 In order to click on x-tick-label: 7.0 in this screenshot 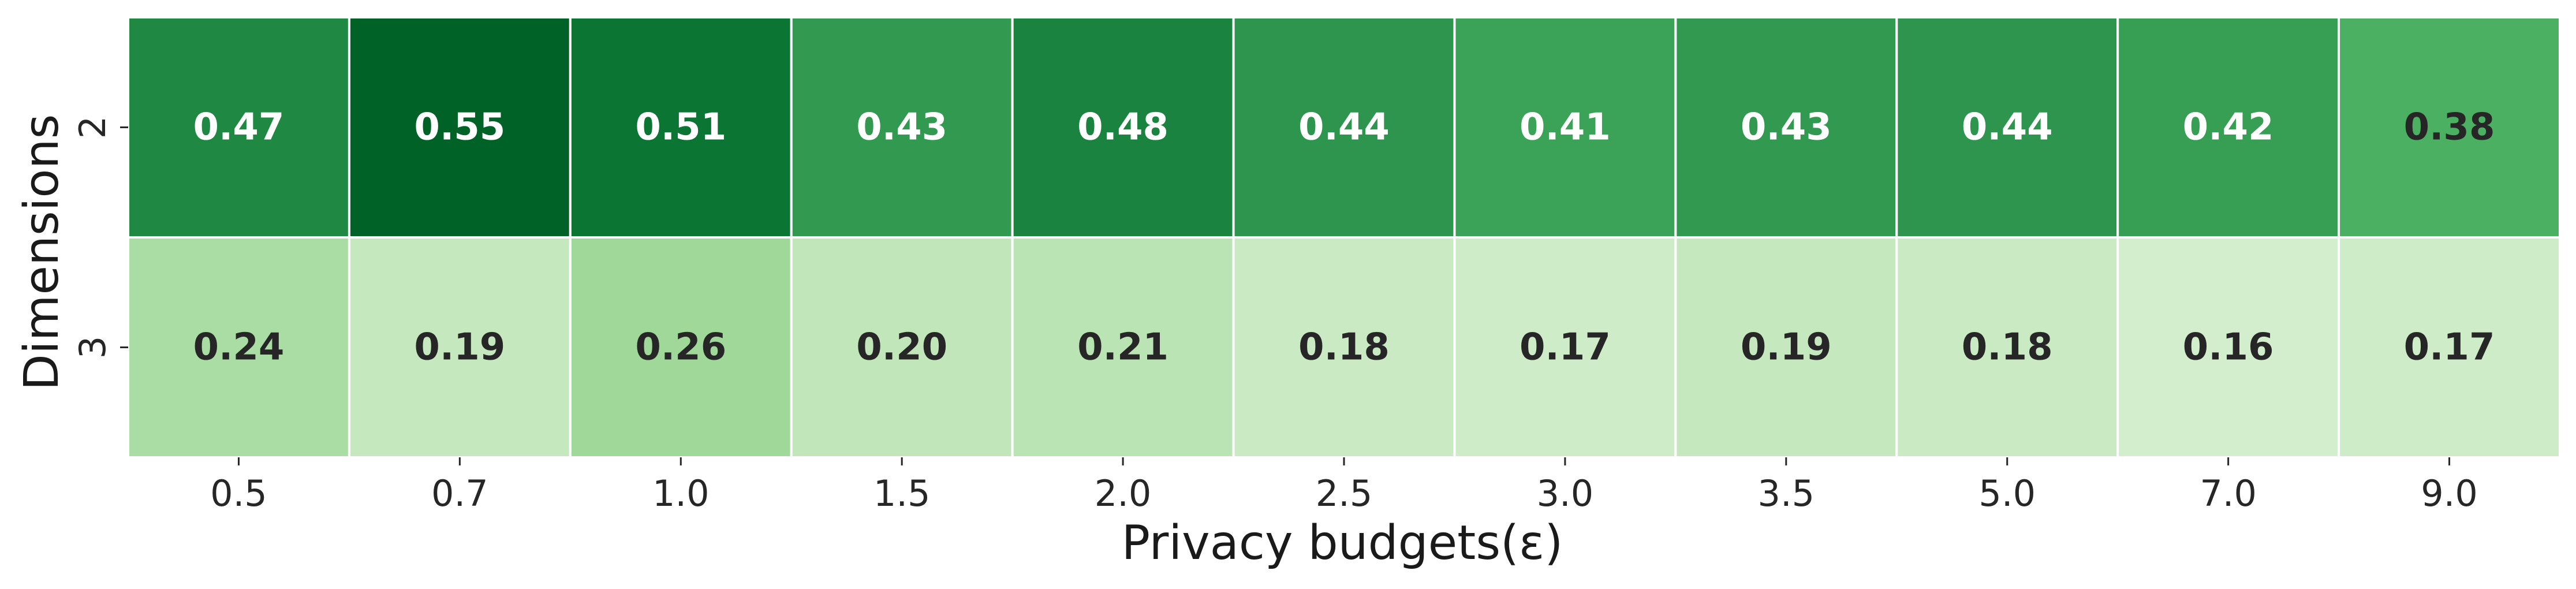, I will do `click(2228, 493)`.